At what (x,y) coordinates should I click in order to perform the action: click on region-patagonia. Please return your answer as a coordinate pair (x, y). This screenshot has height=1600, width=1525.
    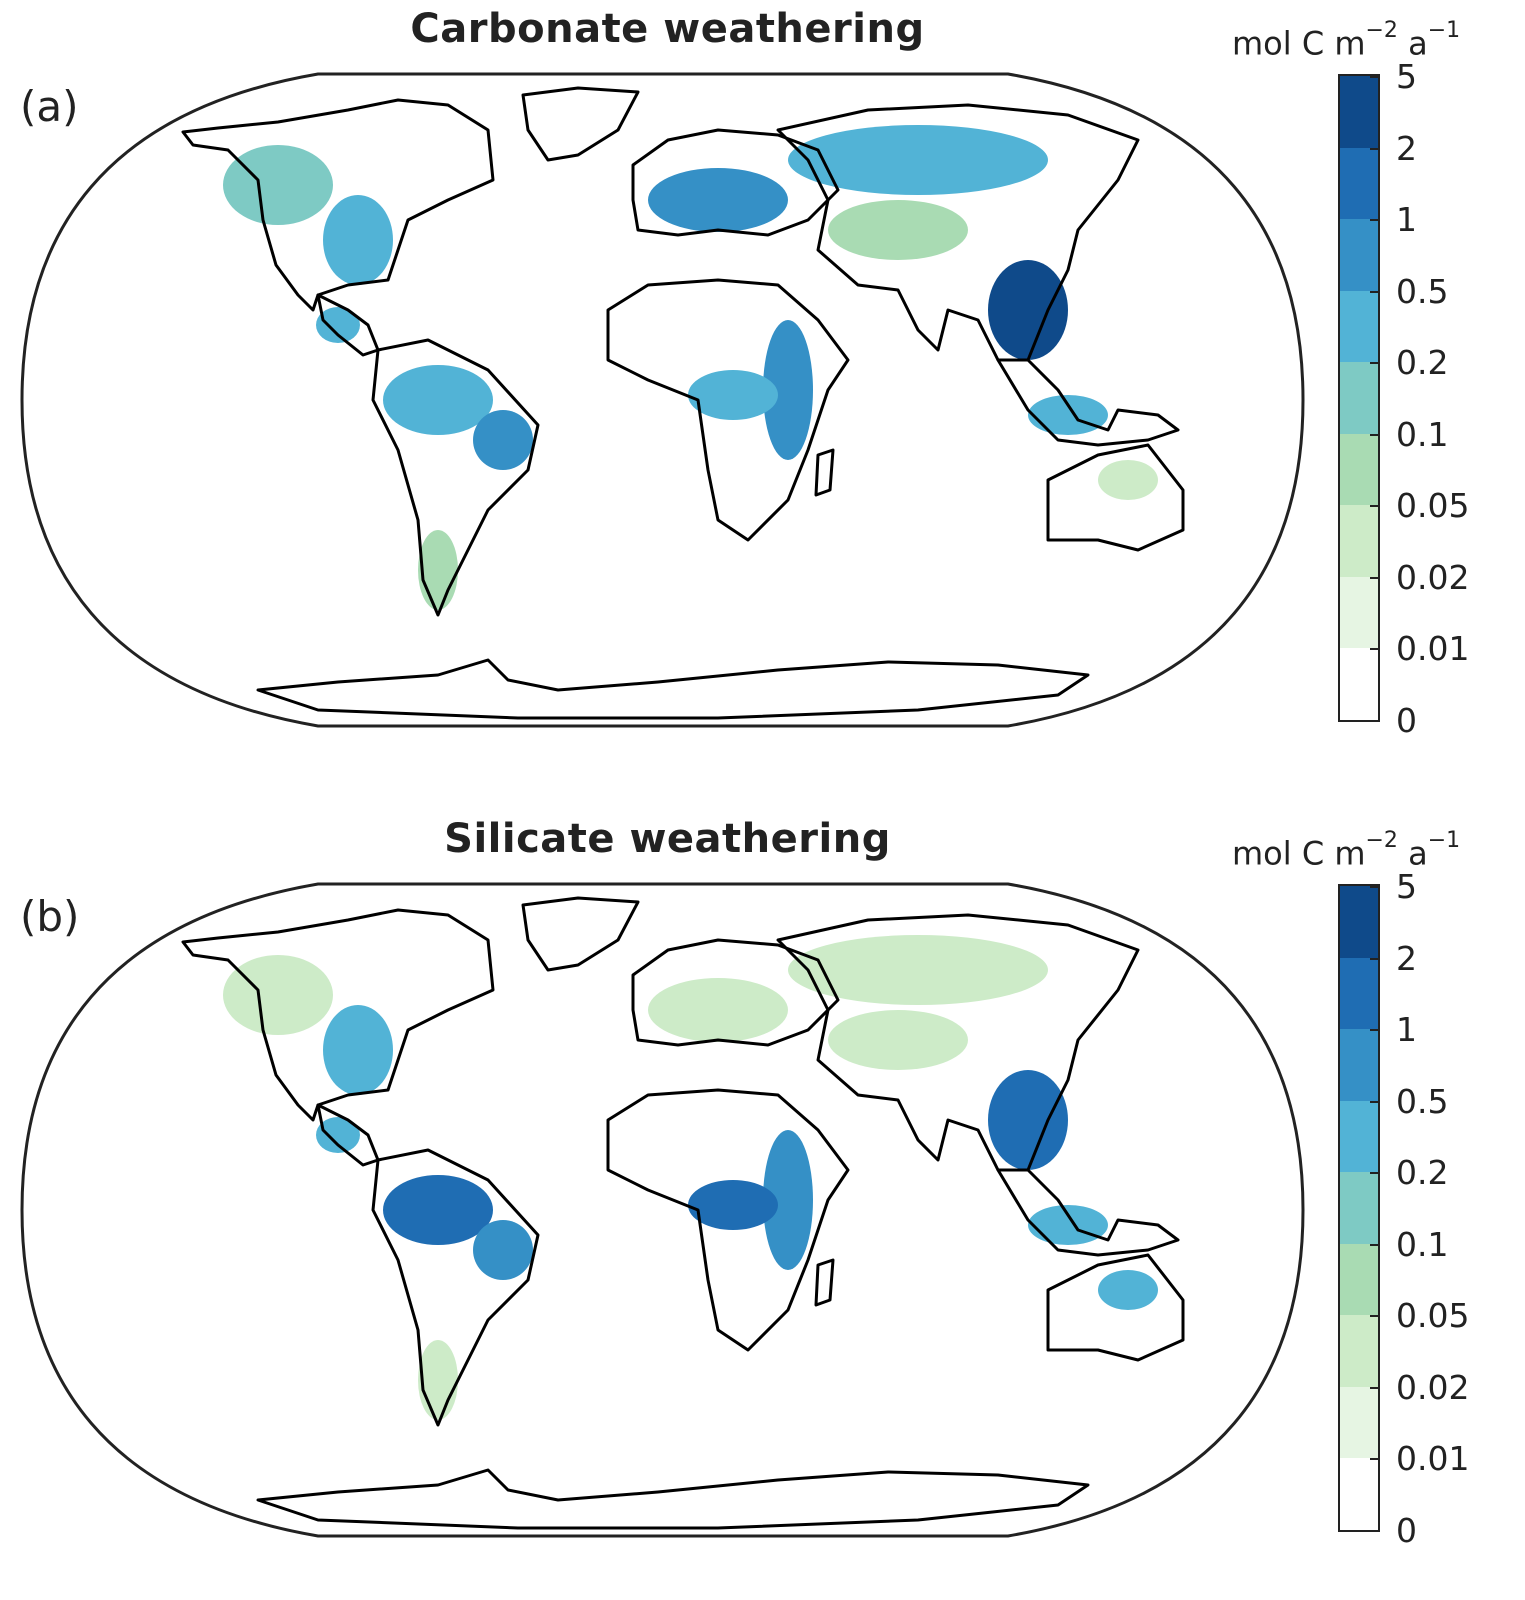
    Looking at the image, I should click on (438, 1380).